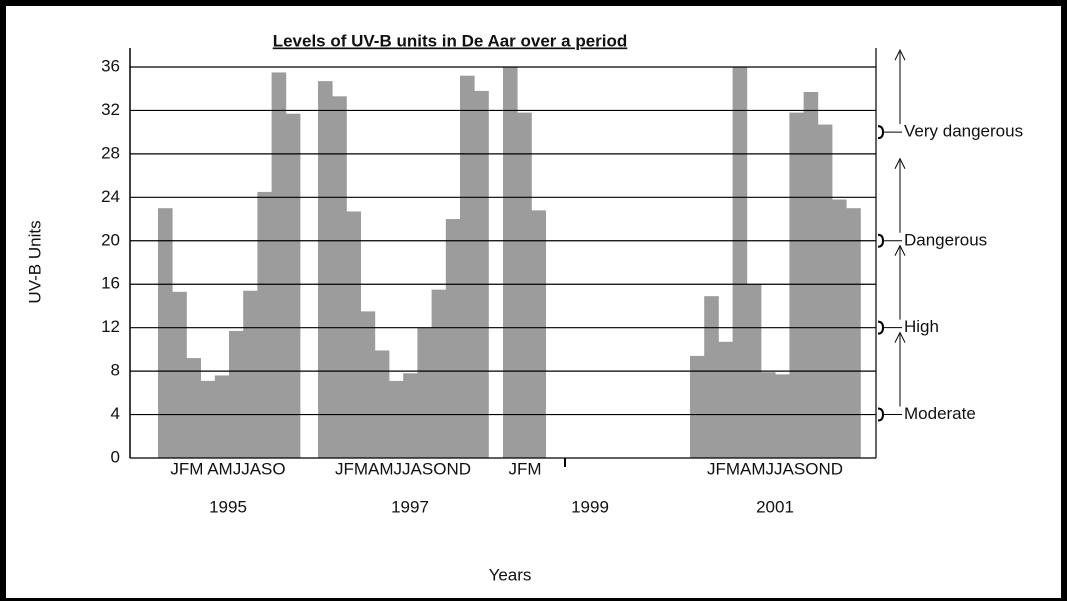 This screenshot has height=601, width=1067. I want to click on month-labels: JFM AMJJASO, so click(227, 468).